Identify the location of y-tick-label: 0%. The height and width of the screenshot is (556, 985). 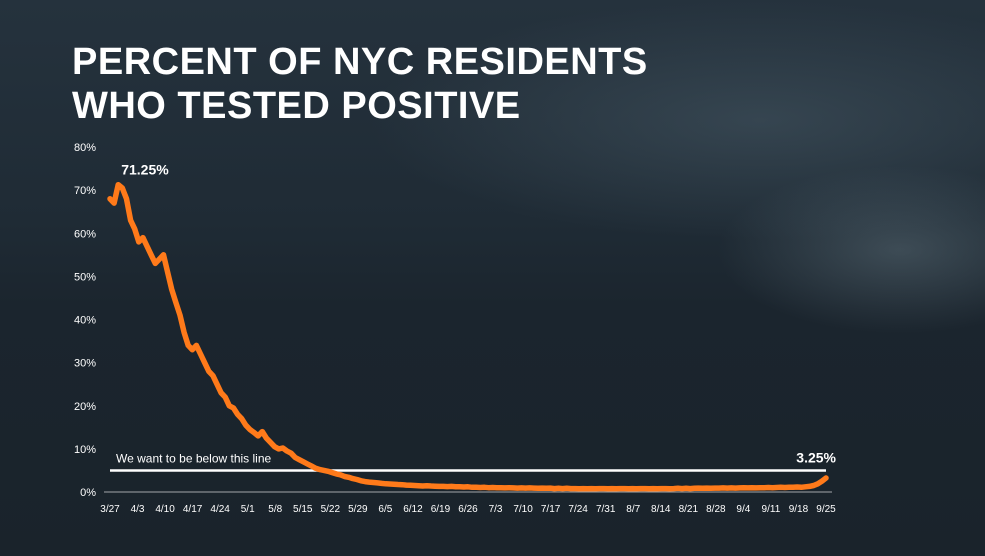
(88, 493).